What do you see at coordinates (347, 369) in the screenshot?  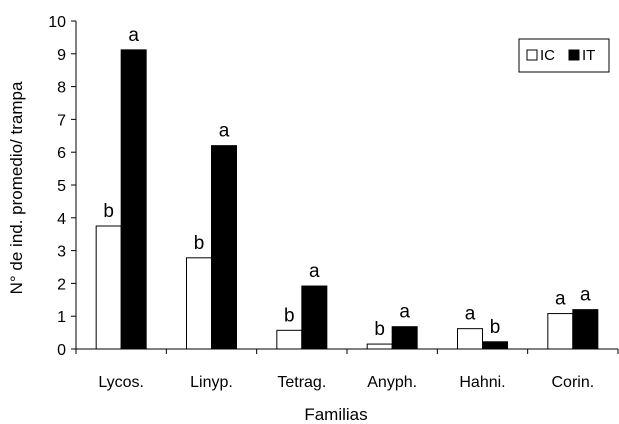 I see `x-axis: Lycos. Linyp. Tetrag. Anyph. Hahni. Corin.` at bounding box center [347, 369].